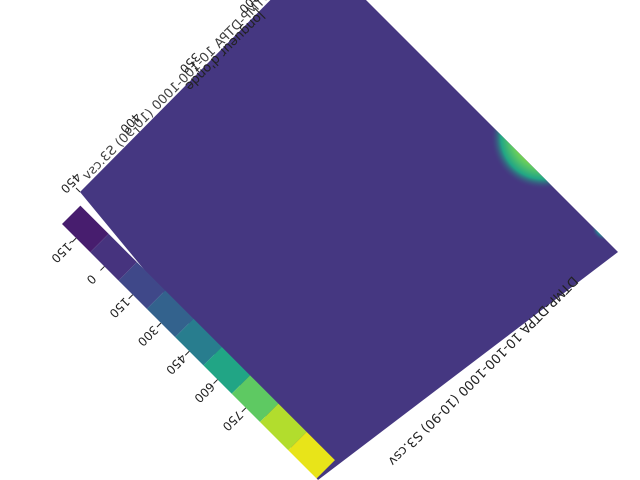 The image size is (640, 480). I want to click on colorbar-tick-label: -150, so click(62, 250).